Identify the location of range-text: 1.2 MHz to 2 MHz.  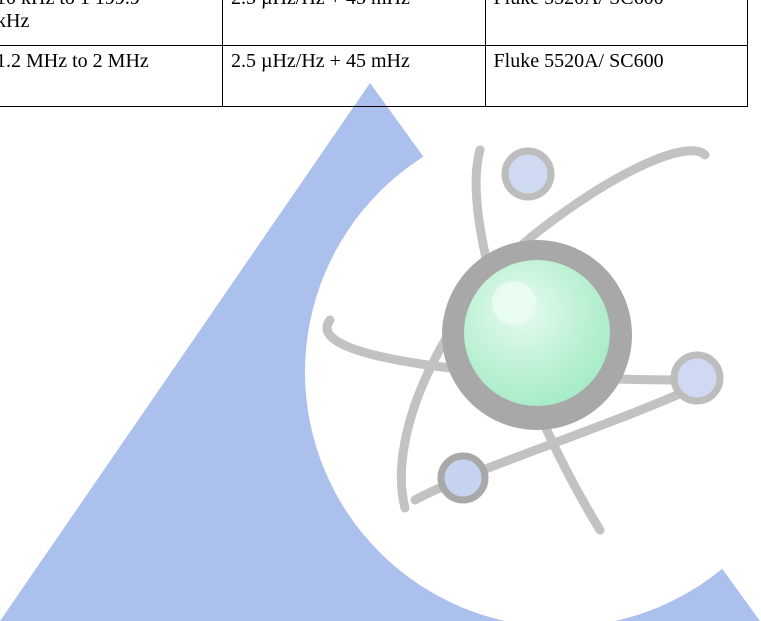
(74, 61).